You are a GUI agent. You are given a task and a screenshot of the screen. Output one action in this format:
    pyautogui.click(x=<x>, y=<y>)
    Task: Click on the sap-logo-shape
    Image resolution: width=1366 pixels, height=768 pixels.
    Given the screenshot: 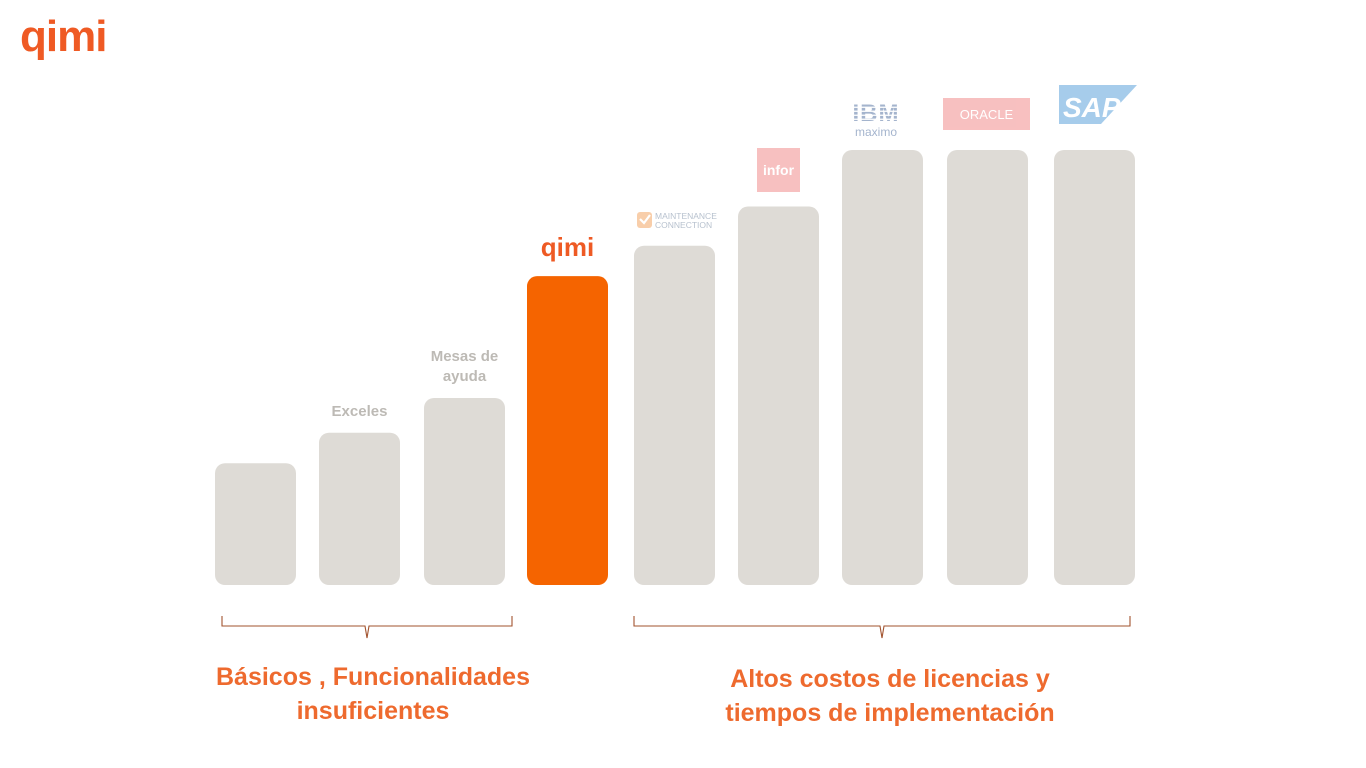 What is the action you would take?
    pyautogui.click(x=1098, y=104)
    